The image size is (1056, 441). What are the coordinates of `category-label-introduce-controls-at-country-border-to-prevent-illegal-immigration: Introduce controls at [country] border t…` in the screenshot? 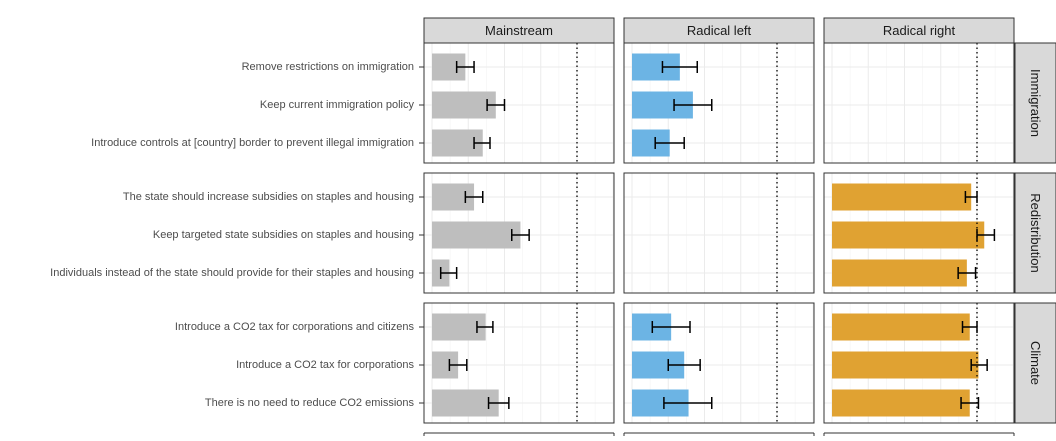 It's located at (252, 143).